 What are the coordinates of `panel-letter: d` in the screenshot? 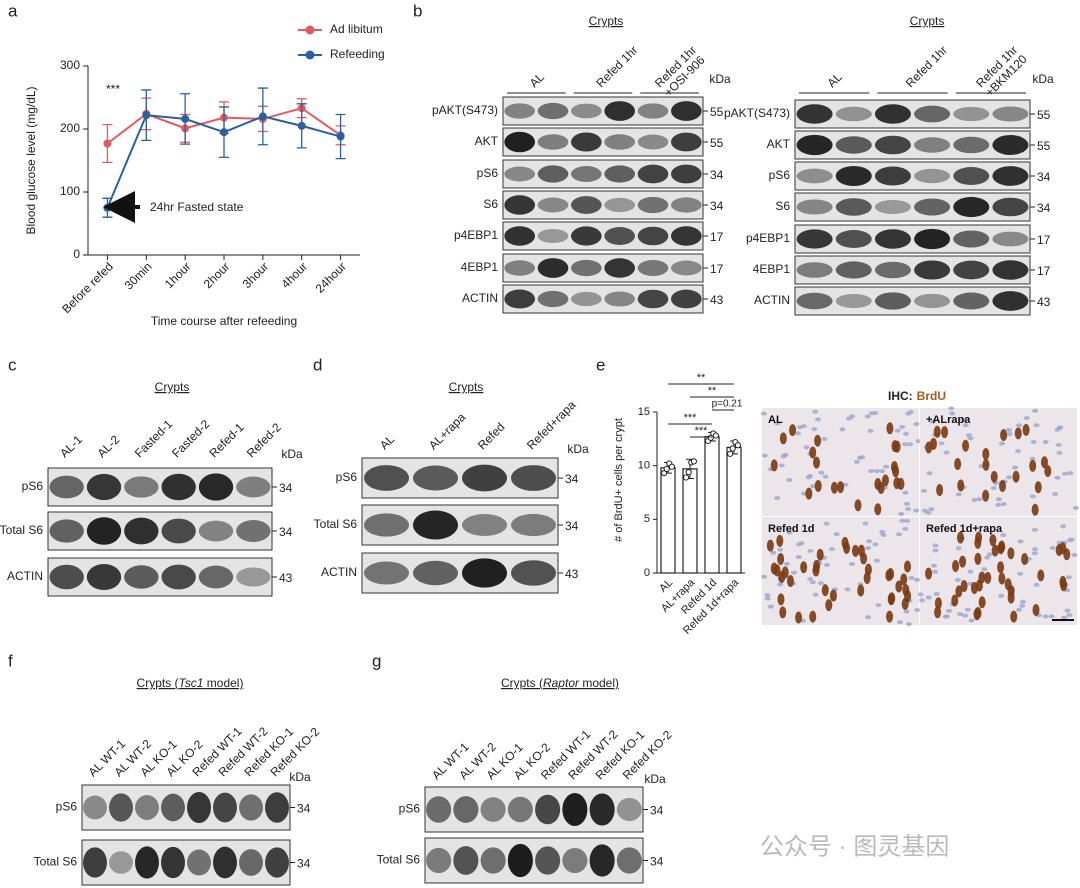 It's located at (317, 364).